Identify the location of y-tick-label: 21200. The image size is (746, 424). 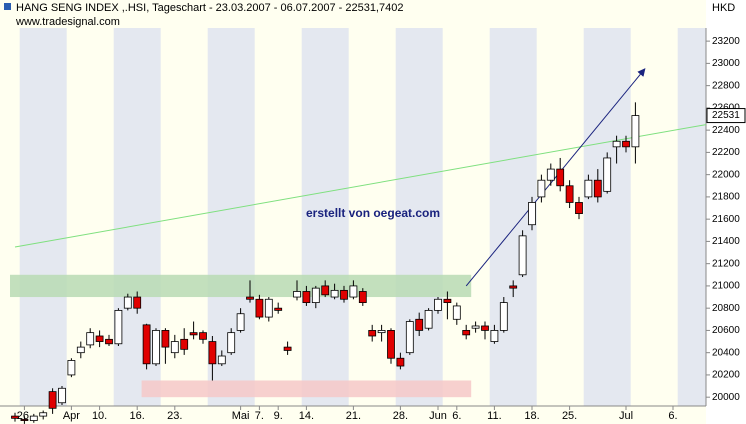
(726, 263).